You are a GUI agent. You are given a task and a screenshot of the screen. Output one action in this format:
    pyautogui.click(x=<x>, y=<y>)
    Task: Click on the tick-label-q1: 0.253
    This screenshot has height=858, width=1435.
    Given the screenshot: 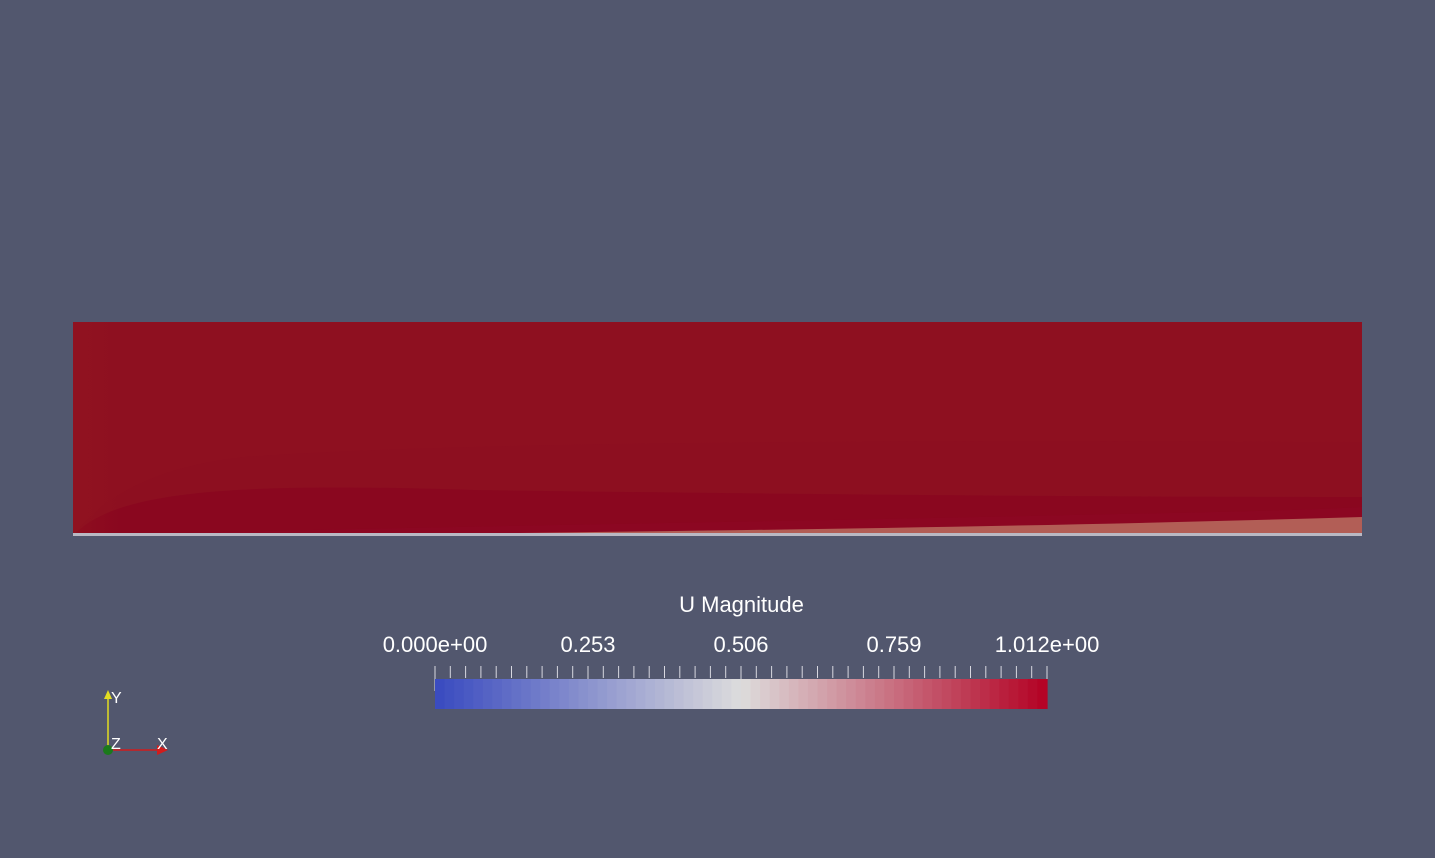 What is the action you would take?
    pyautogui.click(x=588, y=644)
    